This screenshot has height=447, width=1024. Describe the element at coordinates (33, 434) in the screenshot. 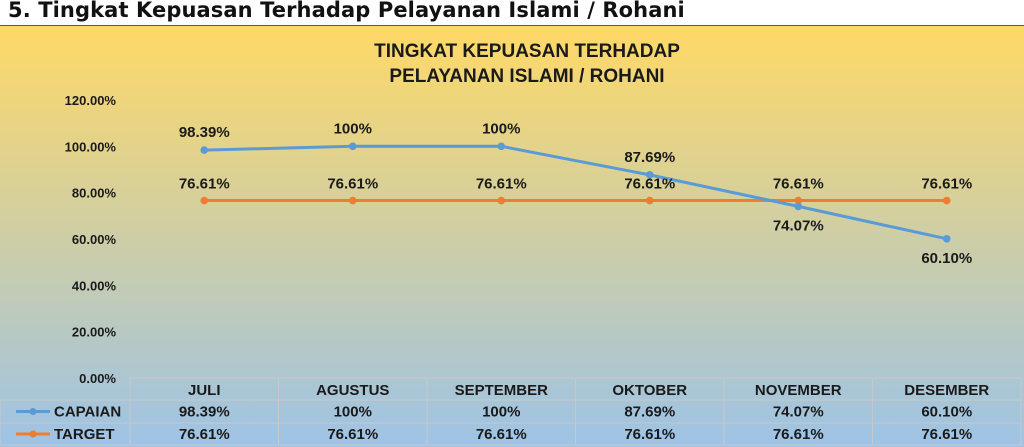

I see `legend-marker-target` at that location.